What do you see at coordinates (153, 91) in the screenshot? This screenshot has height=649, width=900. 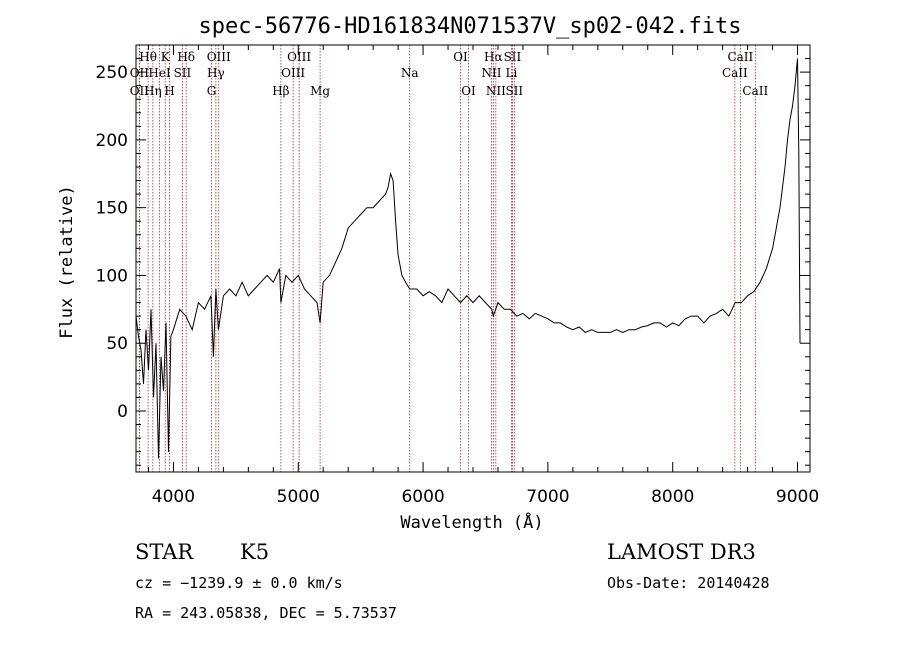 I see `line-marker-label: Hη` at bounding box center [153, 91].